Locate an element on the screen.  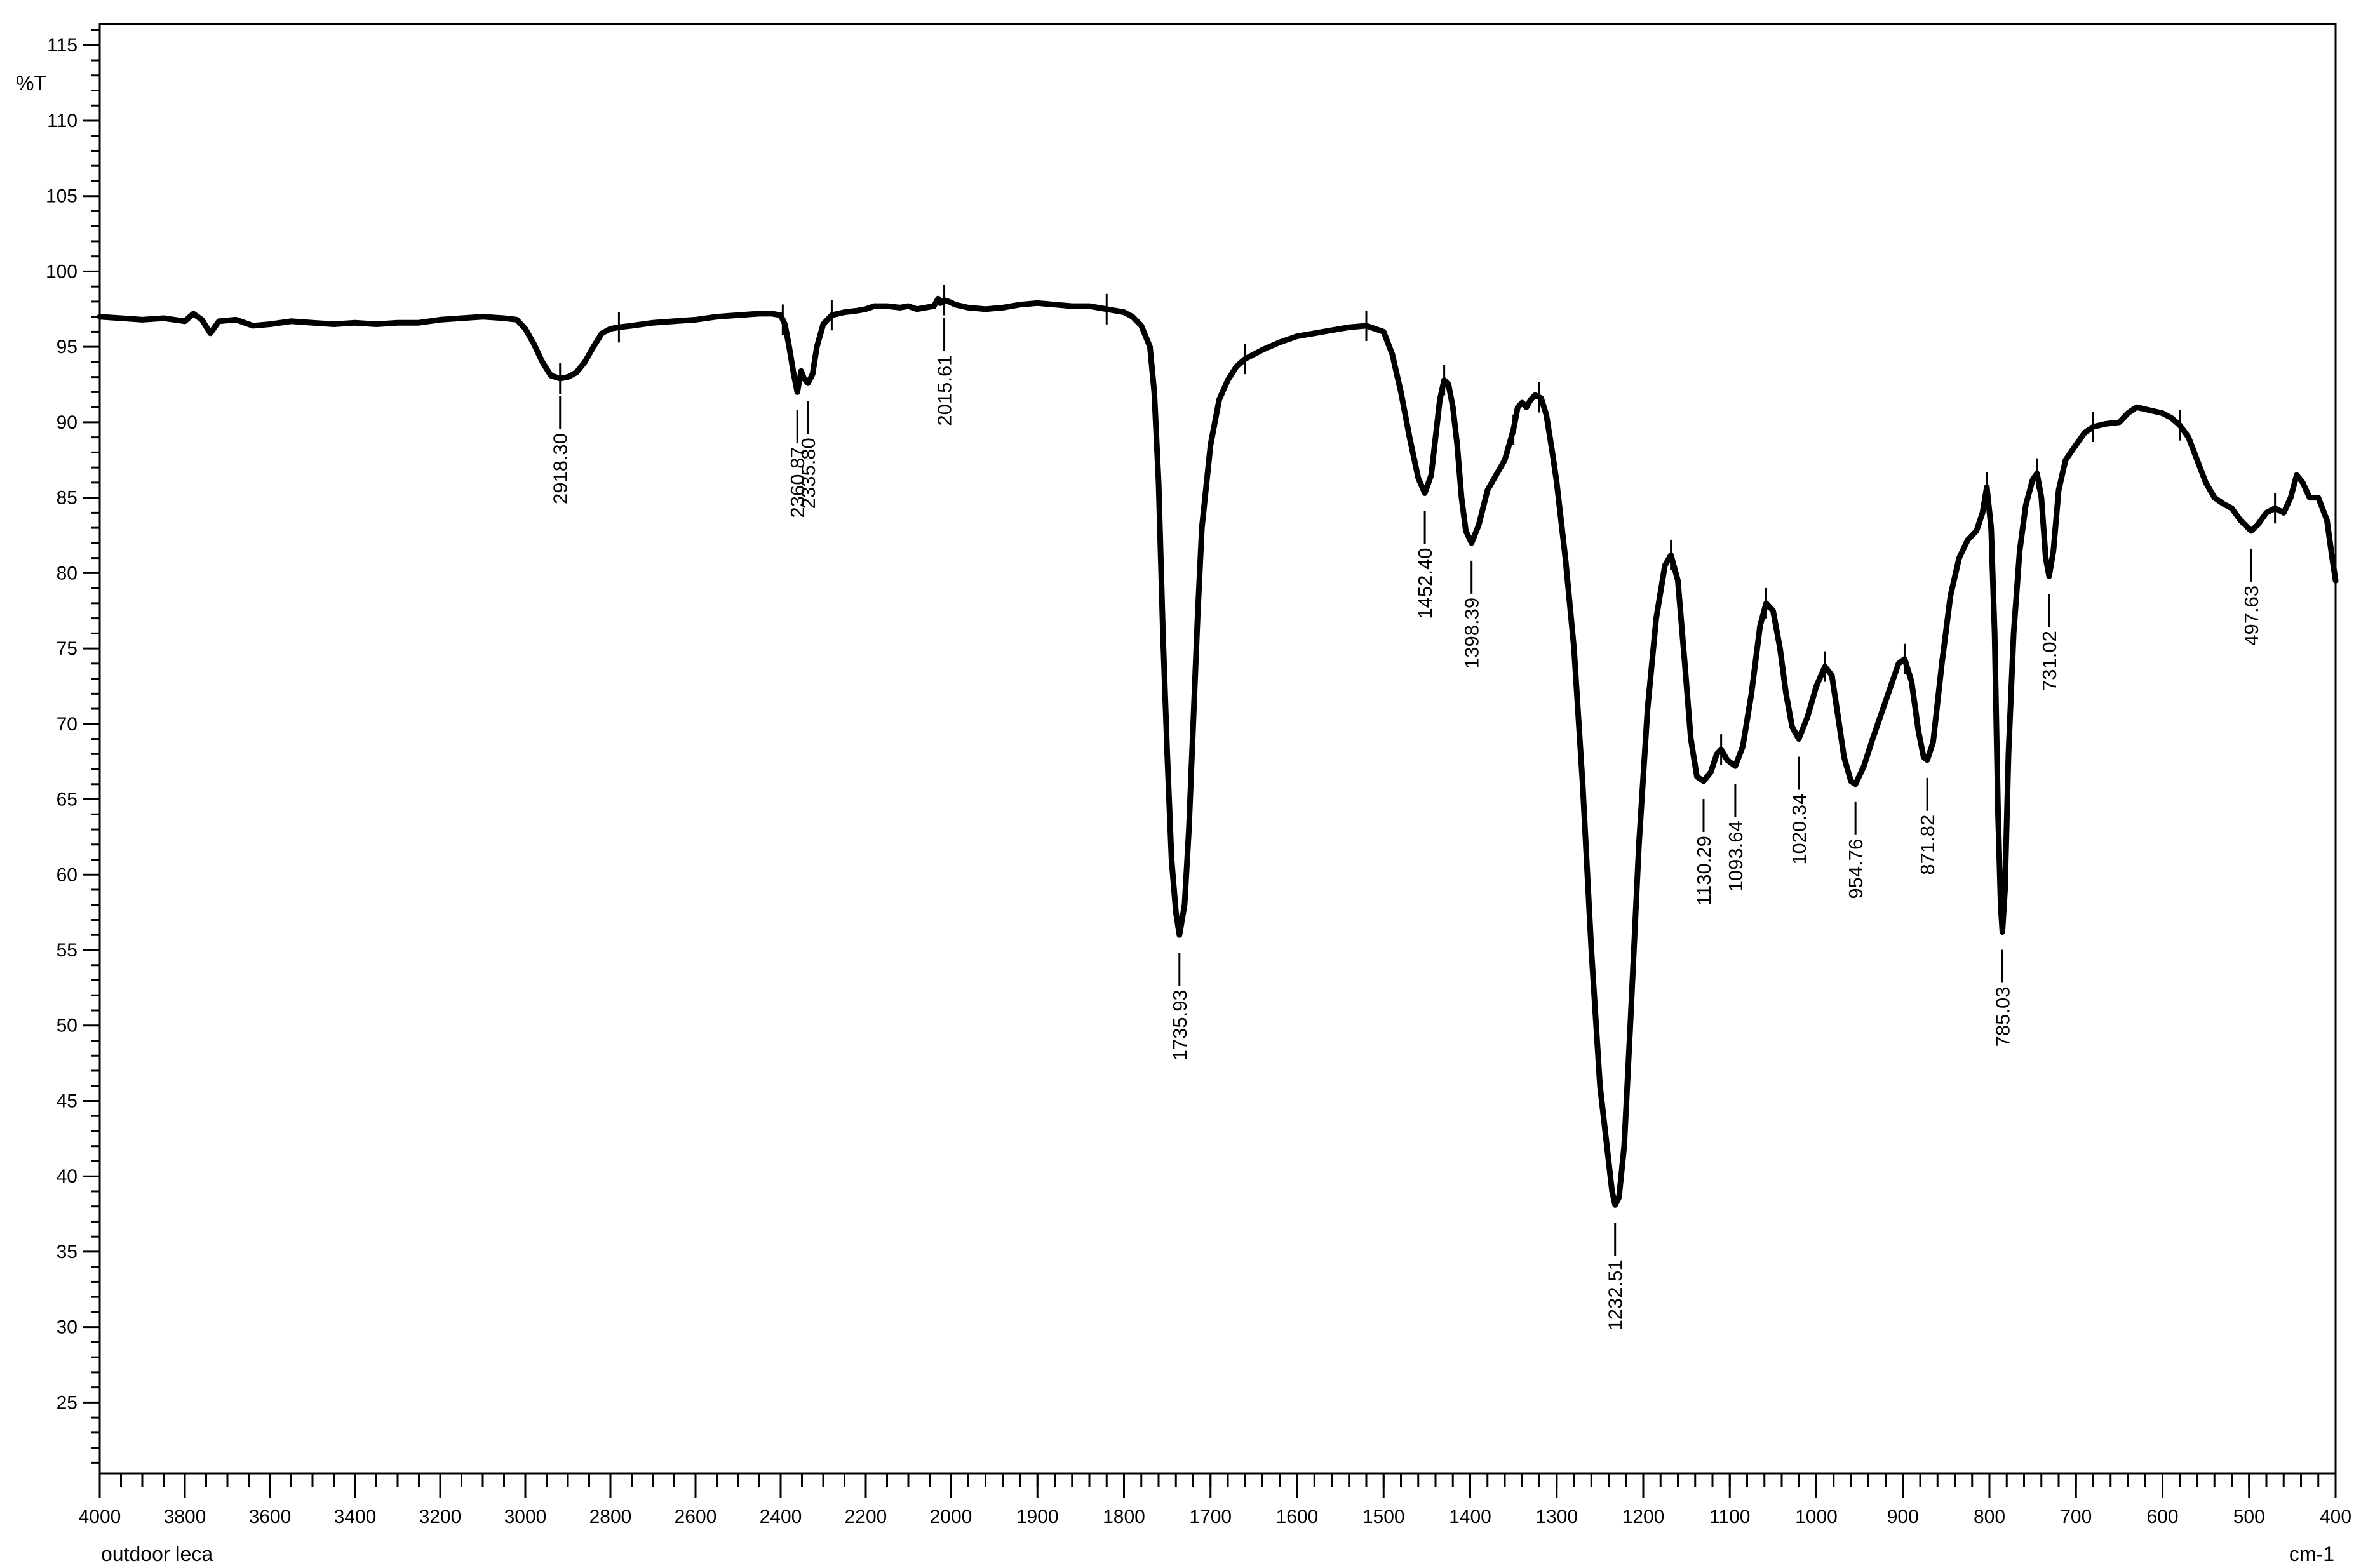
x-tick-label: 1000 is located at coordinates (1816, 1516).